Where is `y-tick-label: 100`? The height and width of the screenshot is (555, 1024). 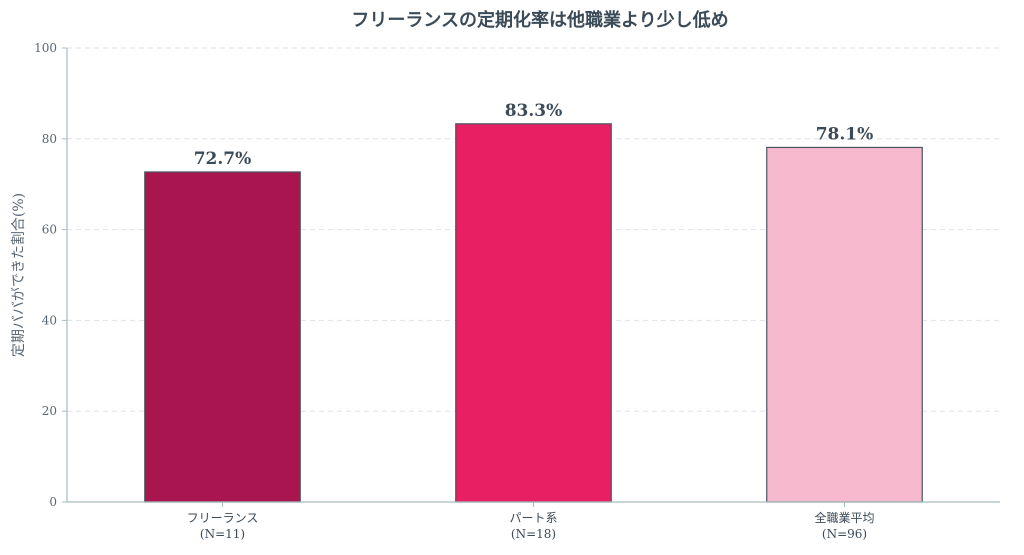
y-tick-label: 100 is located at coordinates (45, 48).